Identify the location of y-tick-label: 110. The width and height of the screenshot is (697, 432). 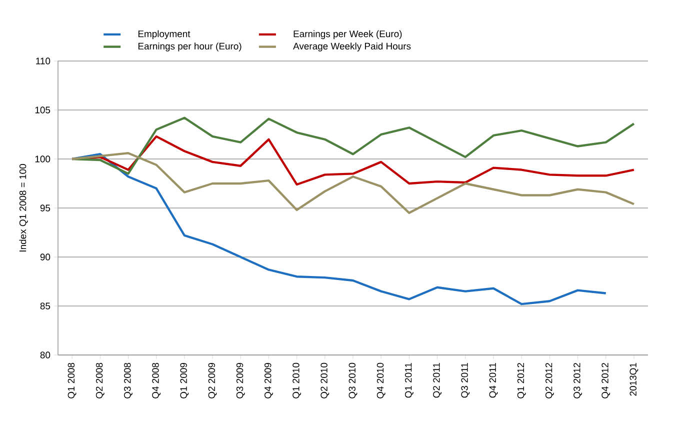
(43, 61).